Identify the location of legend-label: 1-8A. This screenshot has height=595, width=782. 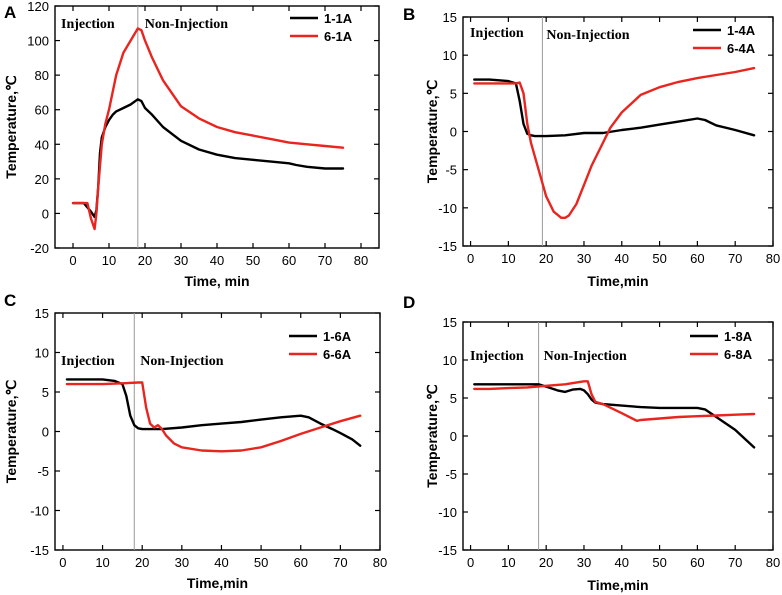
(738, 336).